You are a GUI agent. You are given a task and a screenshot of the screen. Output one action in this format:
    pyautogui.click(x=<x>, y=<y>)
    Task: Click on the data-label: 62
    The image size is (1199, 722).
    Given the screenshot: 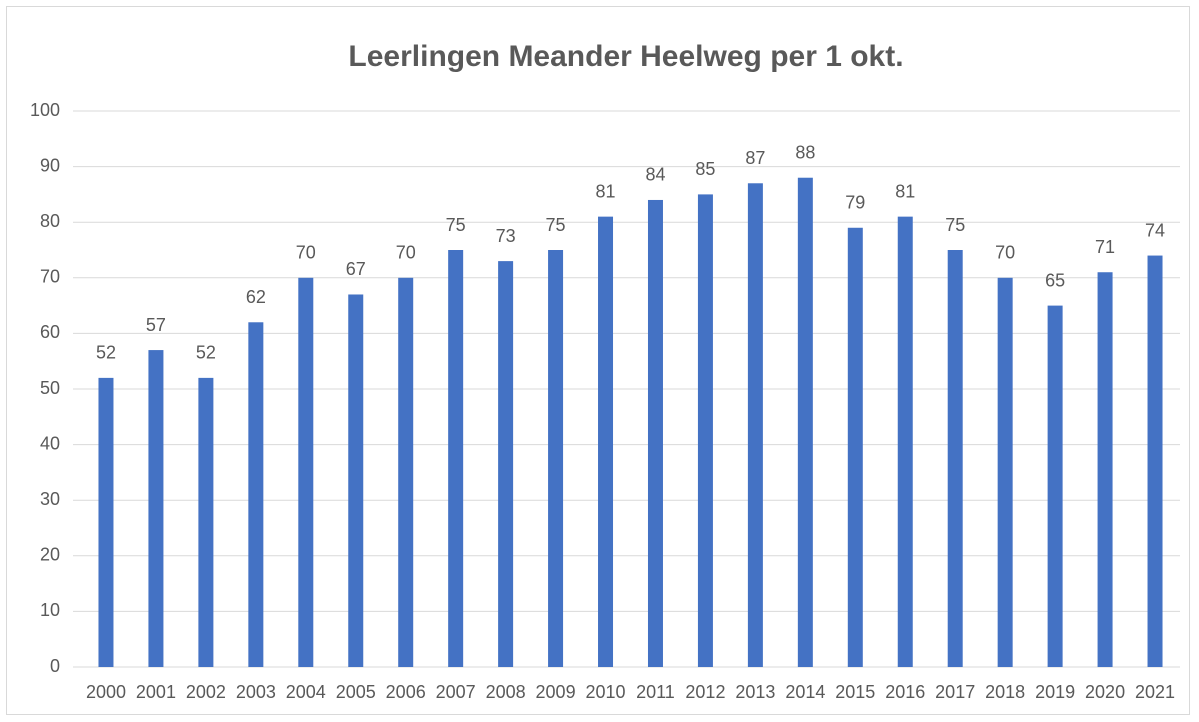 What is the action you would take?
    pyautogui.click(x=256, y=297)
    